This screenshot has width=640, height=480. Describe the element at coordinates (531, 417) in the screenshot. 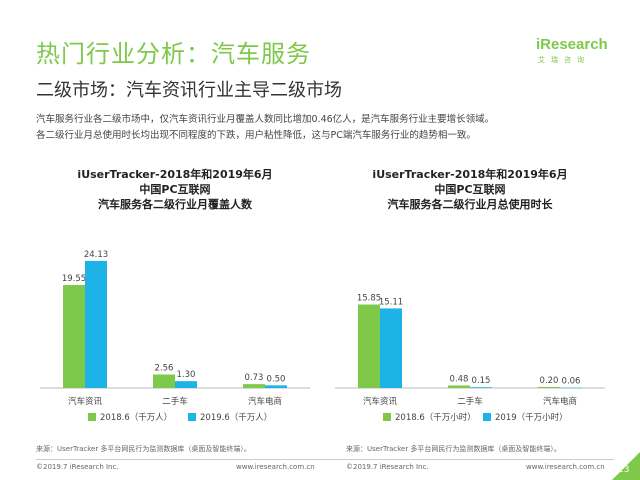

I see `legend-label-2: 2019（千万小时）` at that location.